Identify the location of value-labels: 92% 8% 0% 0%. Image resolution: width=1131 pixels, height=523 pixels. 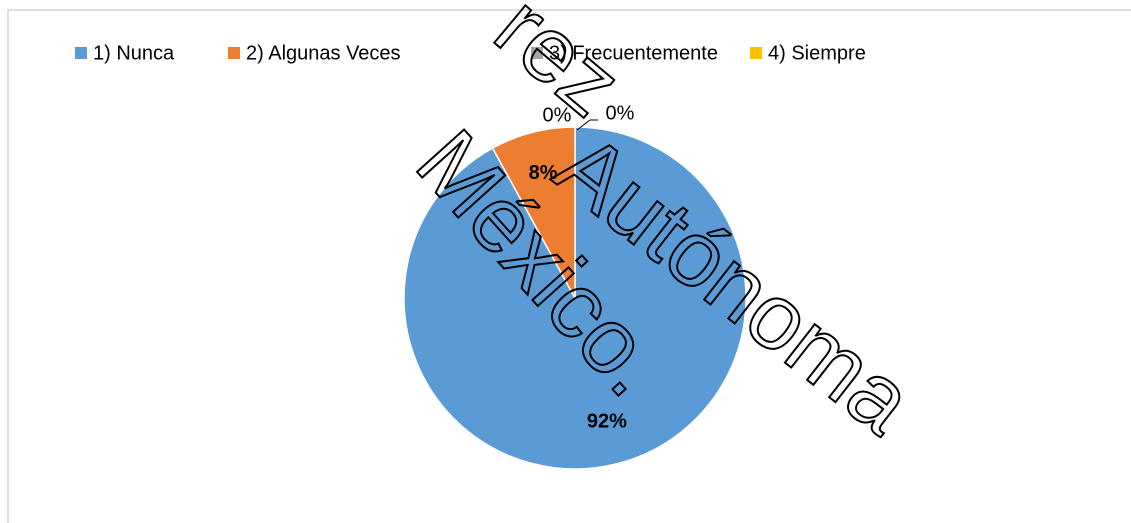
(582, 267).